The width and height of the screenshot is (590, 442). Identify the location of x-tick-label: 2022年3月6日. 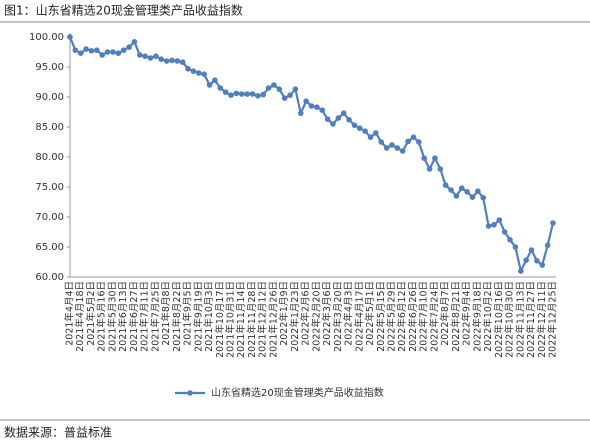
(327, 313).